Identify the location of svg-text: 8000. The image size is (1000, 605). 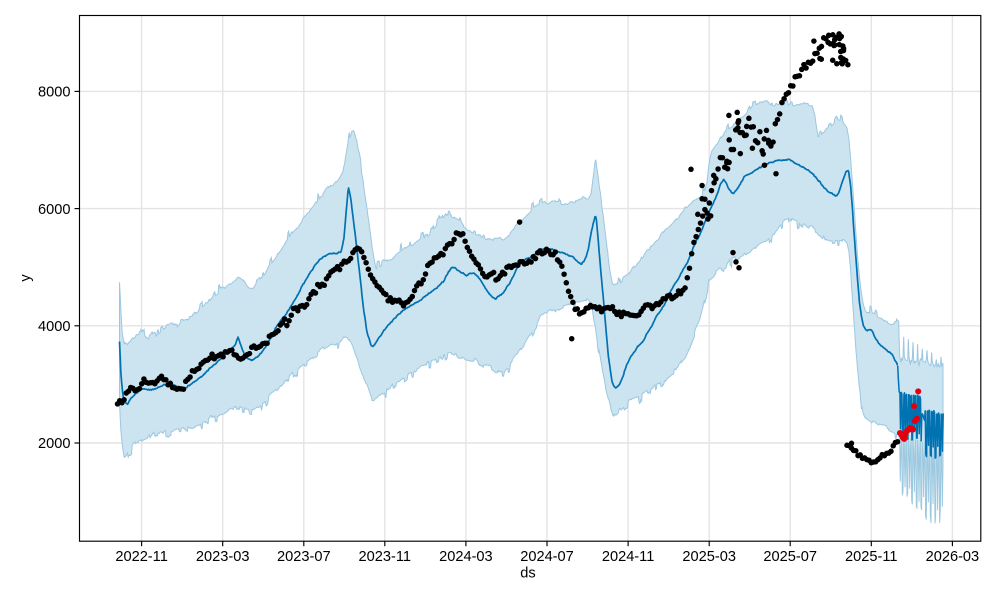
(54, 93).